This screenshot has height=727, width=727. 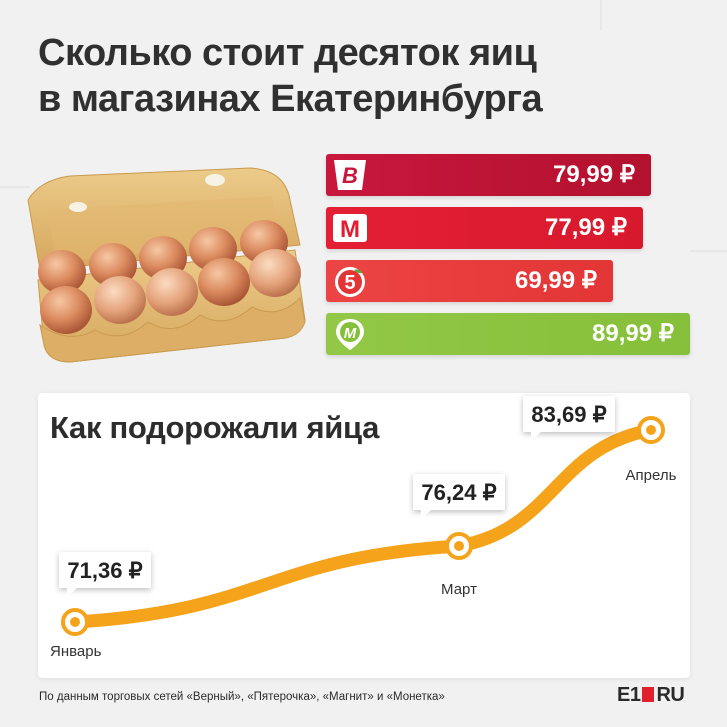 I want to click on page-title-line-1: Сколько стоит десяток яиц, so click(x=287, y=53).